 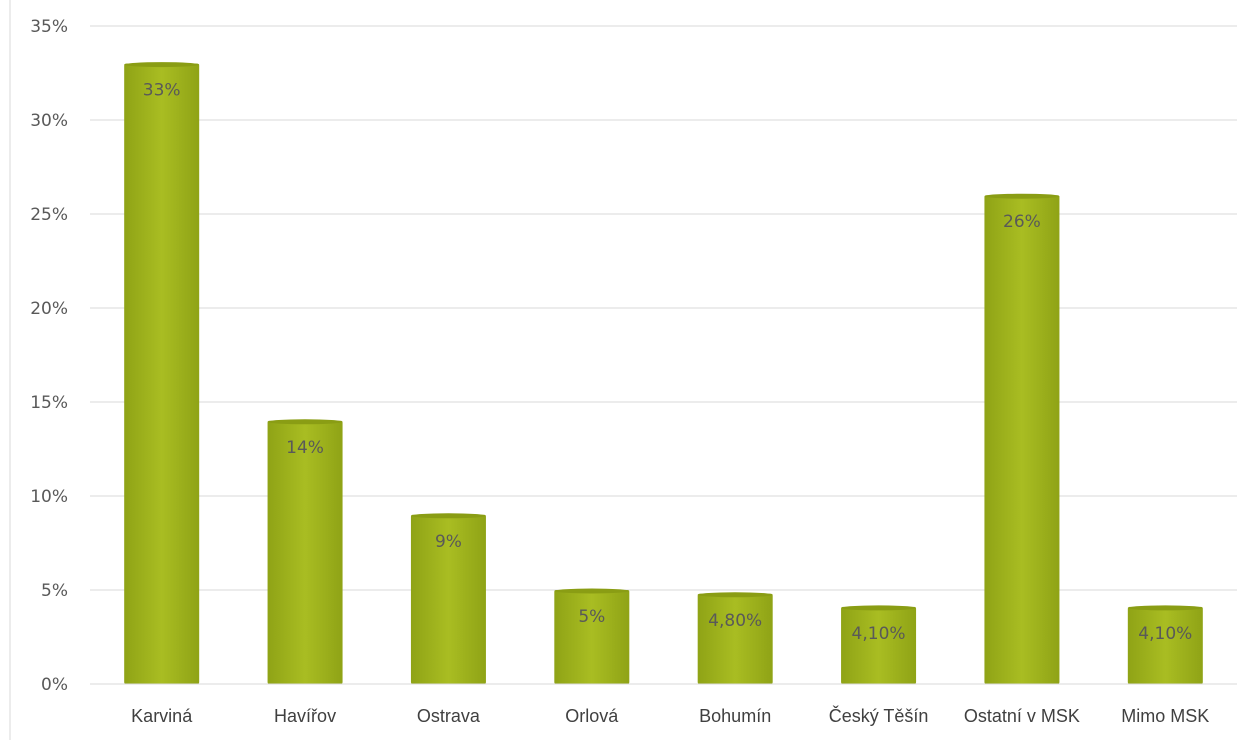 What do you see at coordinates (449, 716) in the screenshot?
I see `x-category-label: Ostrava` at bounding box center [449, 716].